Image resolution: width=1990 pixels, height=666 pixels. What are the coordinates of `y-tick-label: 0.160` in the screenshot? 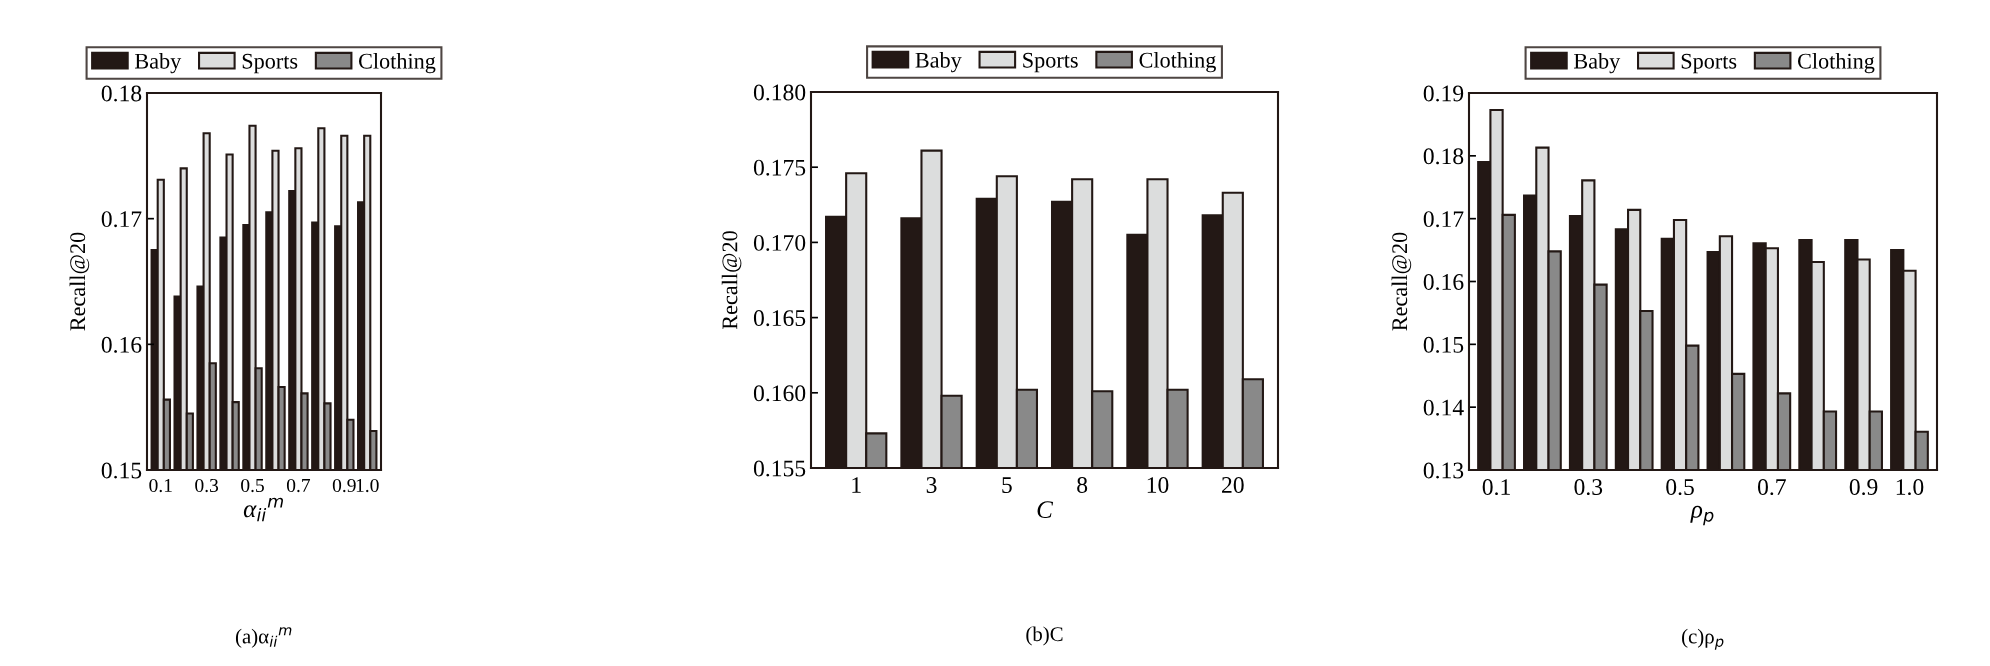 It's located at (779, 393).